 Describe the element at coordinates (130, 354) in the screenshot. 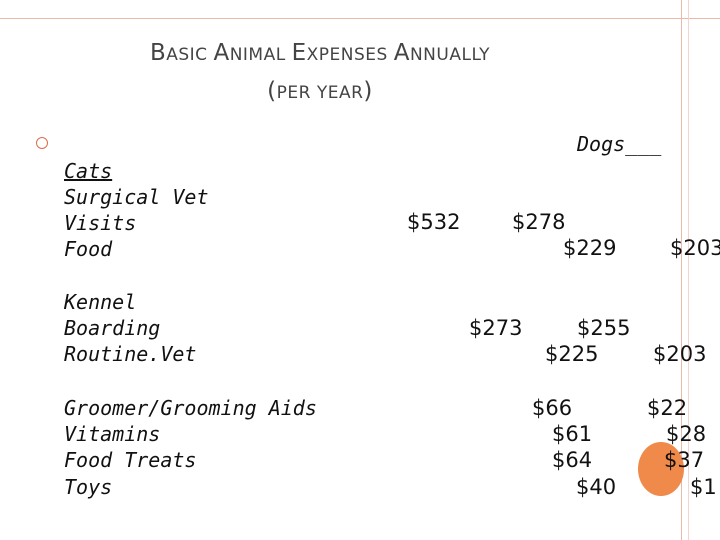

I see `label-routine-vet: Routine.Vet` at that location.